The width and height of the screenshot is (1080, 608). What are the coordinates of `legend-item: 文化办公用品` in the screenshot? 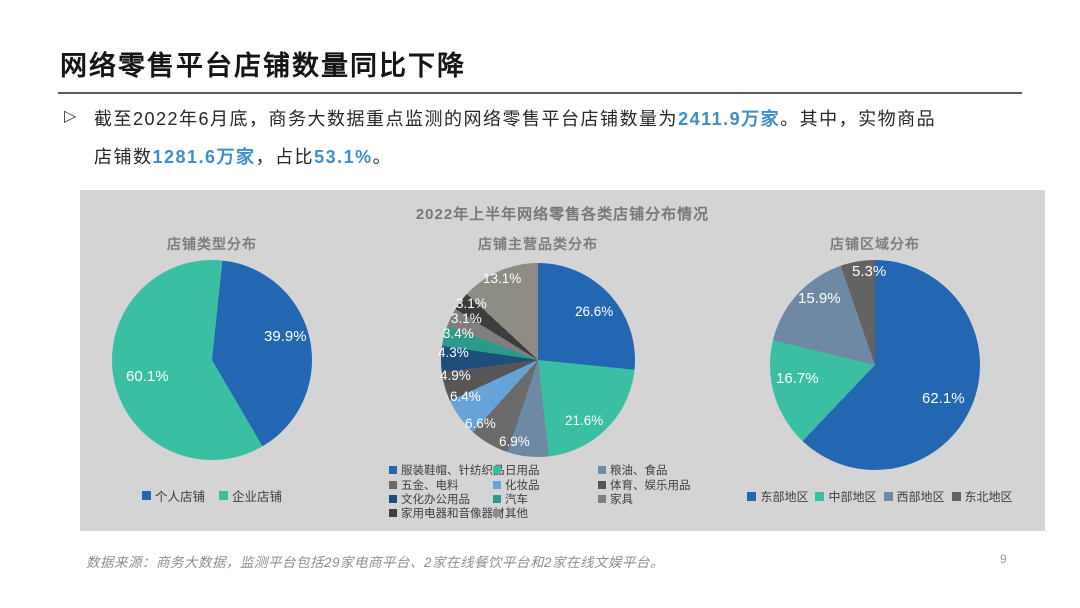 It's located at (429, 499).